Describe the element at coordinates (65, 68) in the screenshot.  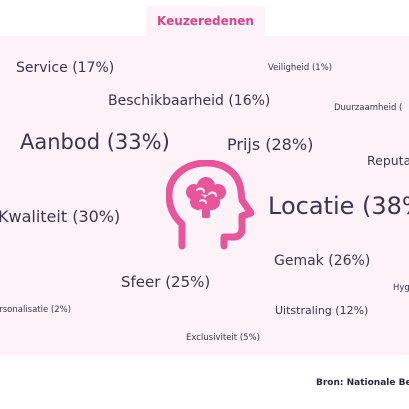
I see `word-service: Service (17%)` at that location.